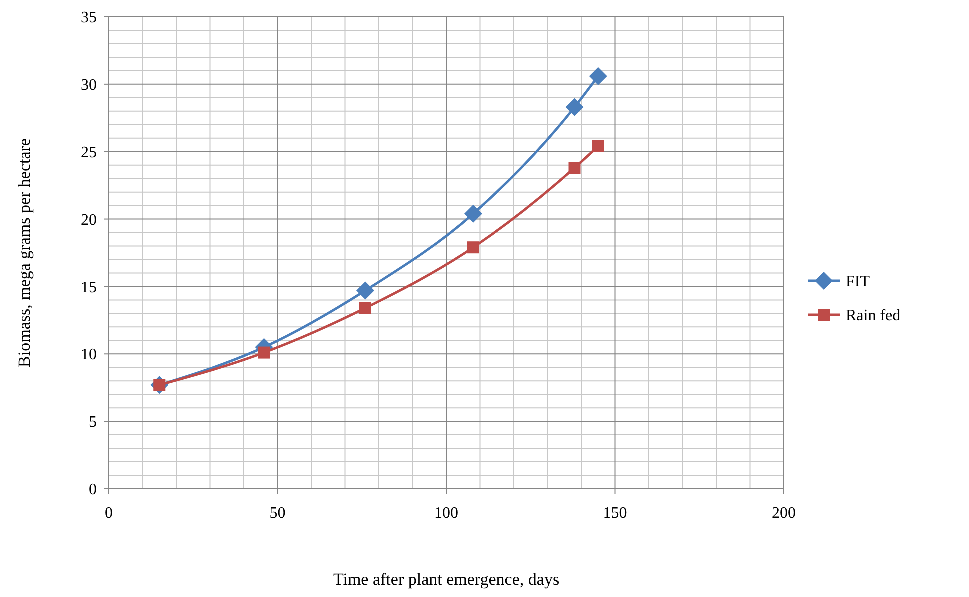 The width and height of the screenshot is (969, 597). Describe the element at coordinates (446, 513) in the screenshot. I see `x-tick-label: 100` at that location.